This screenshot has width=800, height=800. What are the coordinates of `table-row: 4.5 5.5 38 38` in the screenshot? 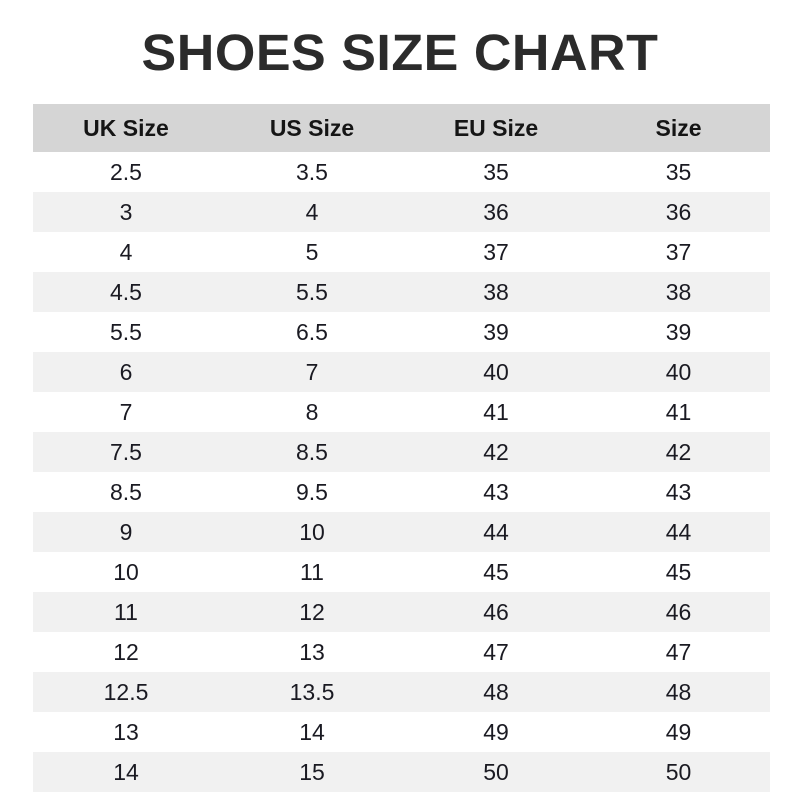 It's located at (401, 292).